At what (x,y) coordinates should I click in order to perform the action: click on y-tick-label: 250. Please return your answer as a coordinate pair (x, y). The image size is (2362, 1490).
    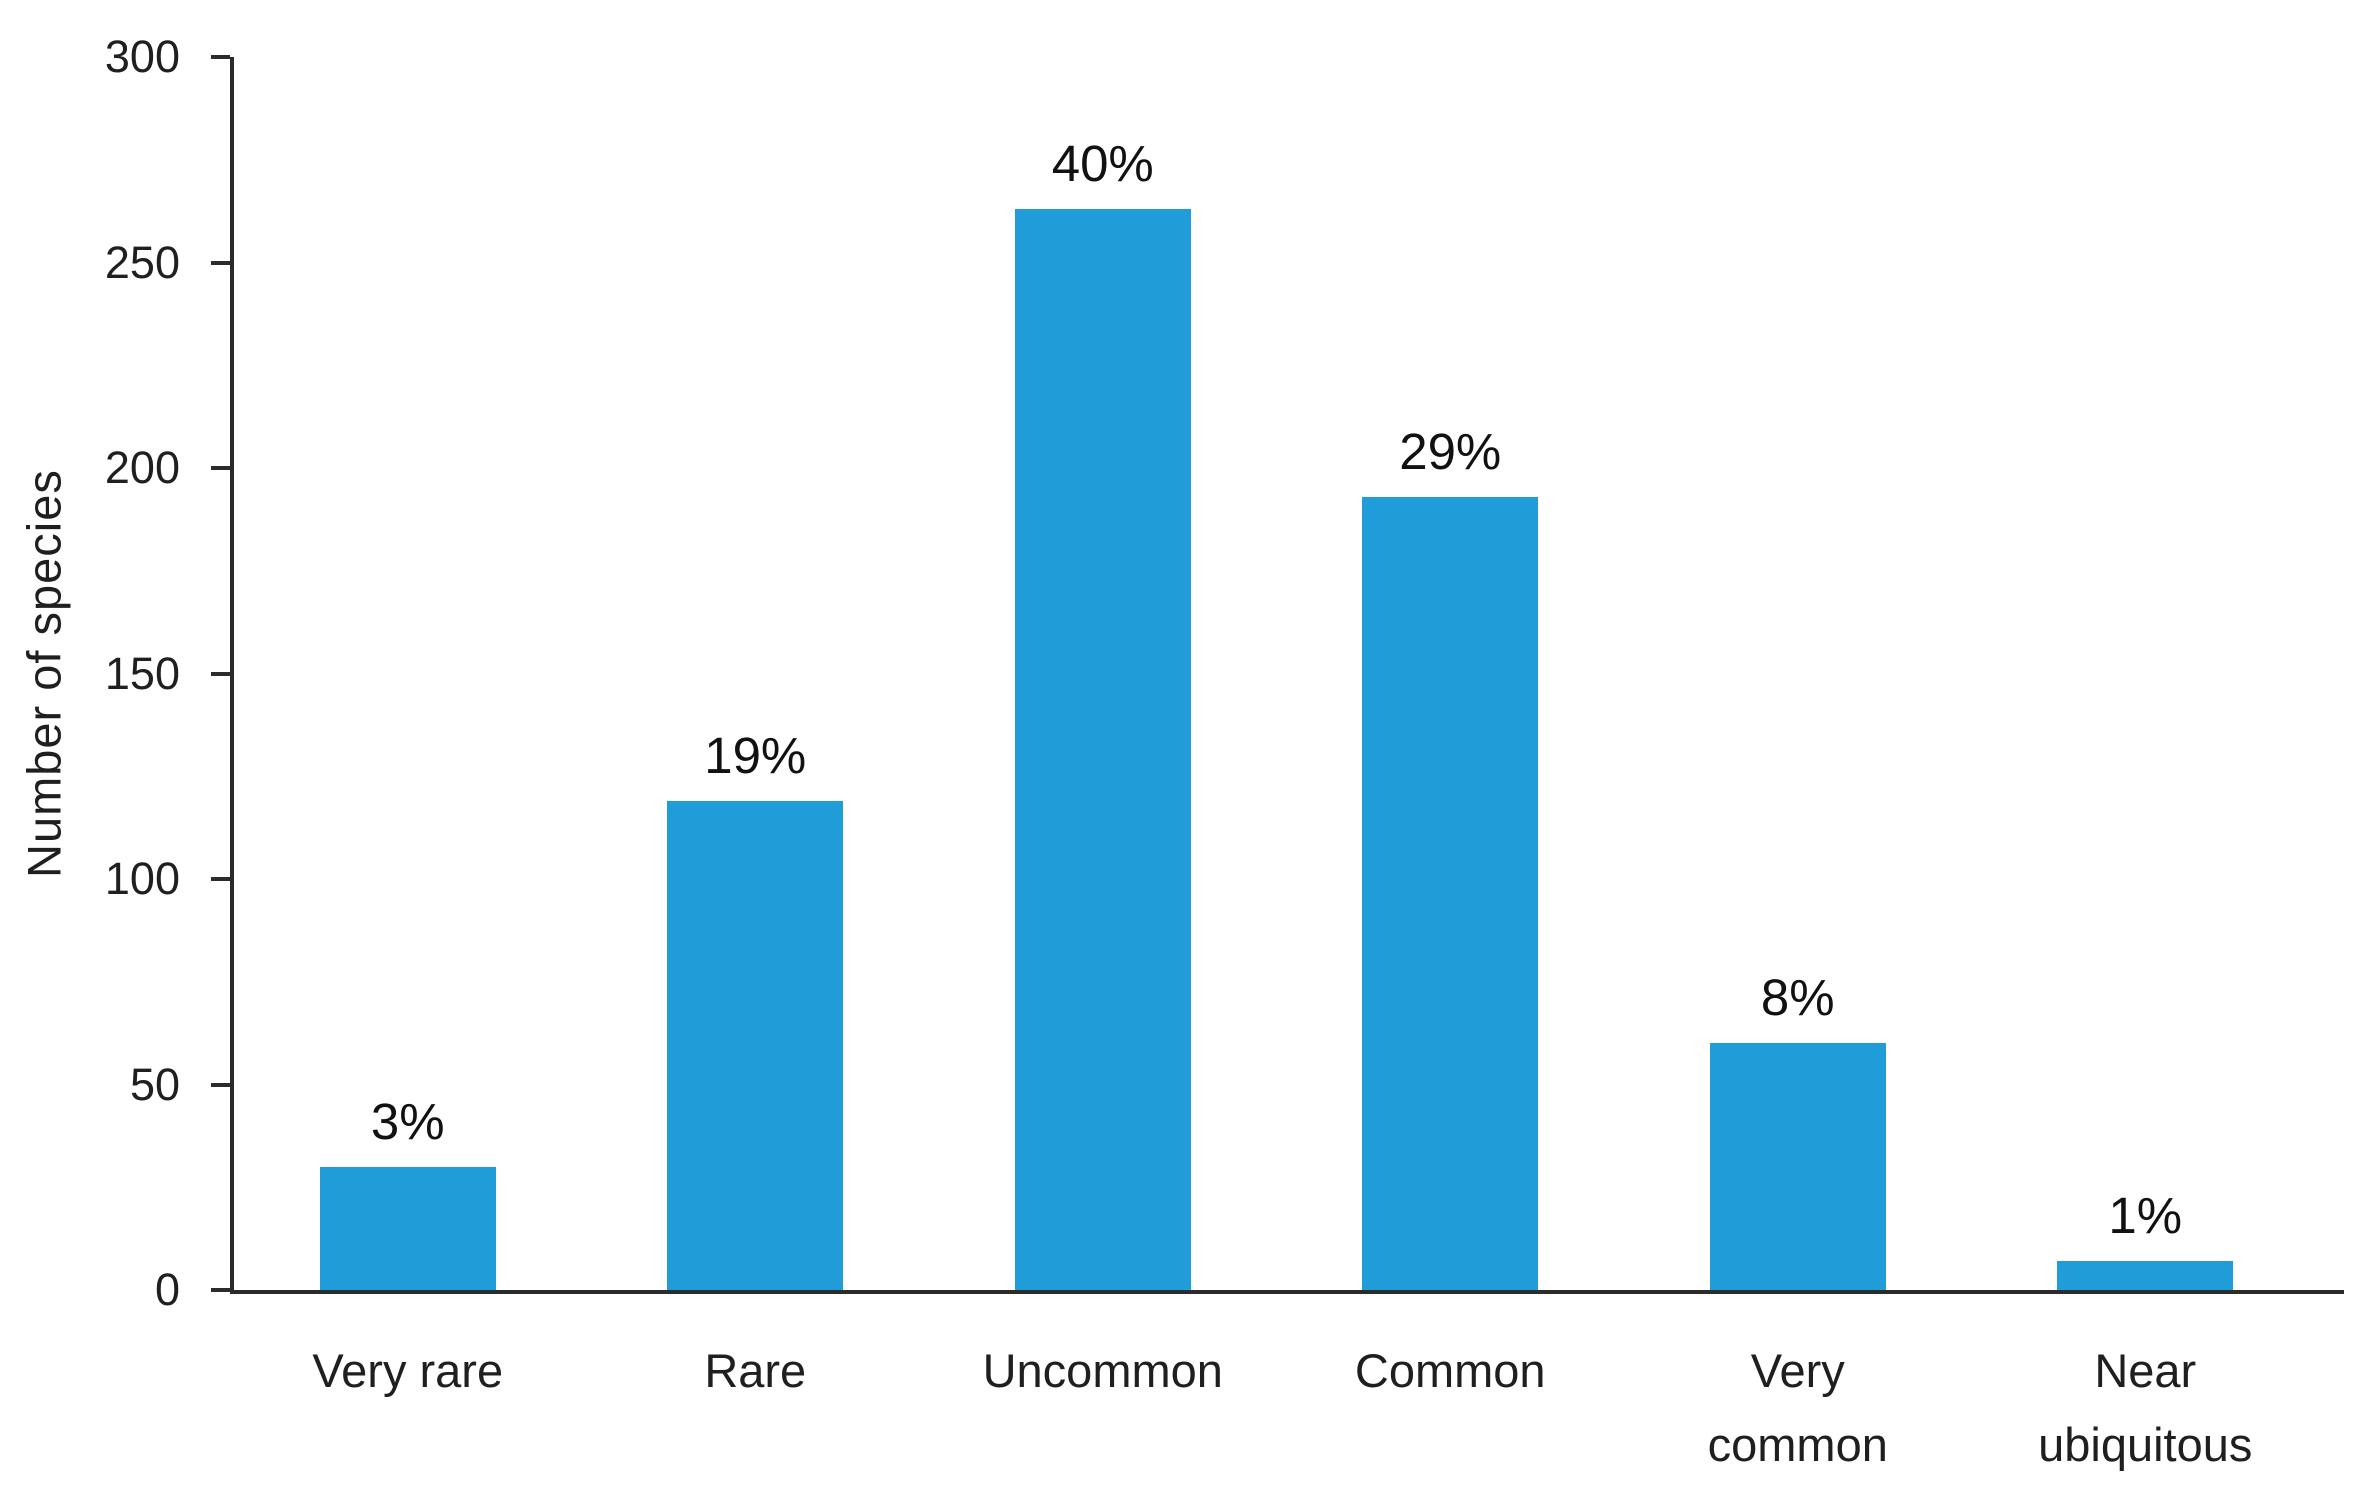
    Looking at the image, I should click on (142, 262).